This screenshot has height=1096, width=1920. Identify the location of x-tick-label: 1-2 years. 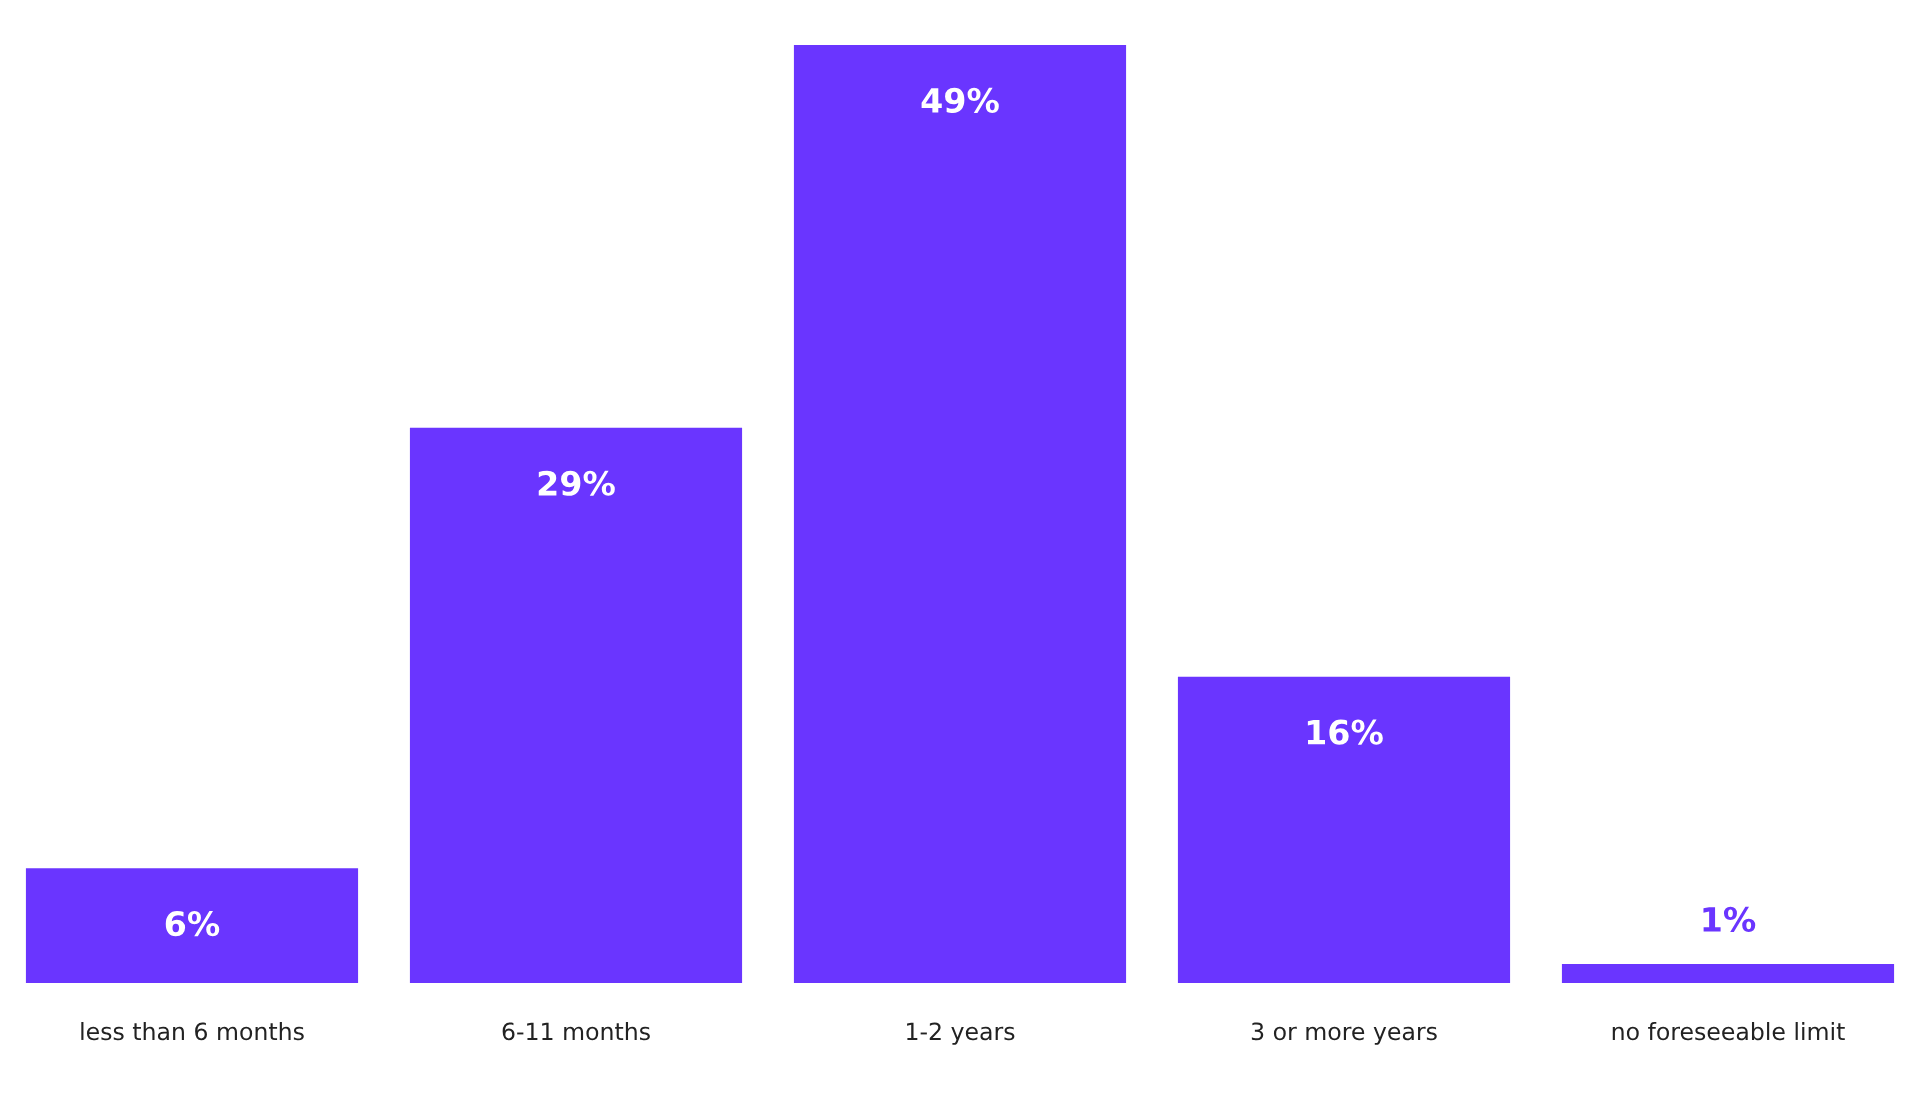
(961, 1033).